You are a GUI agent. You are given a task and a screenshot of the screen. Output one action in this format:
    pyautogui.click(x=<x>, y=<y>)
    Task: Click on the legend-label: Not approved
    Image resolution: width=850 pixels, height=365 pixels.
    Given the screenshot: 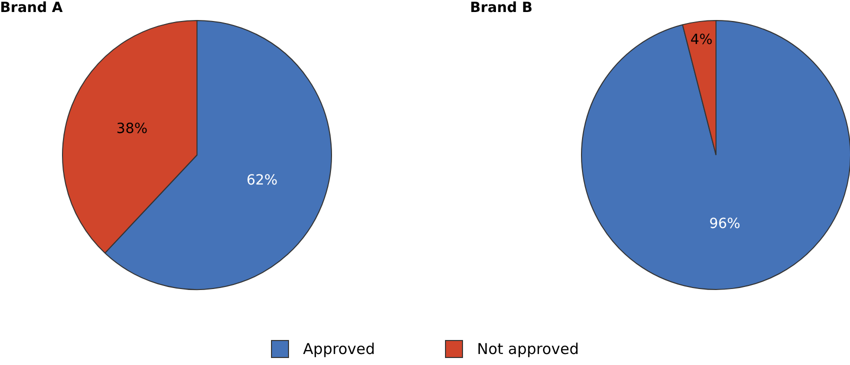 What is the action you would take?
    pyautogui.click(x=528, y=349)
    